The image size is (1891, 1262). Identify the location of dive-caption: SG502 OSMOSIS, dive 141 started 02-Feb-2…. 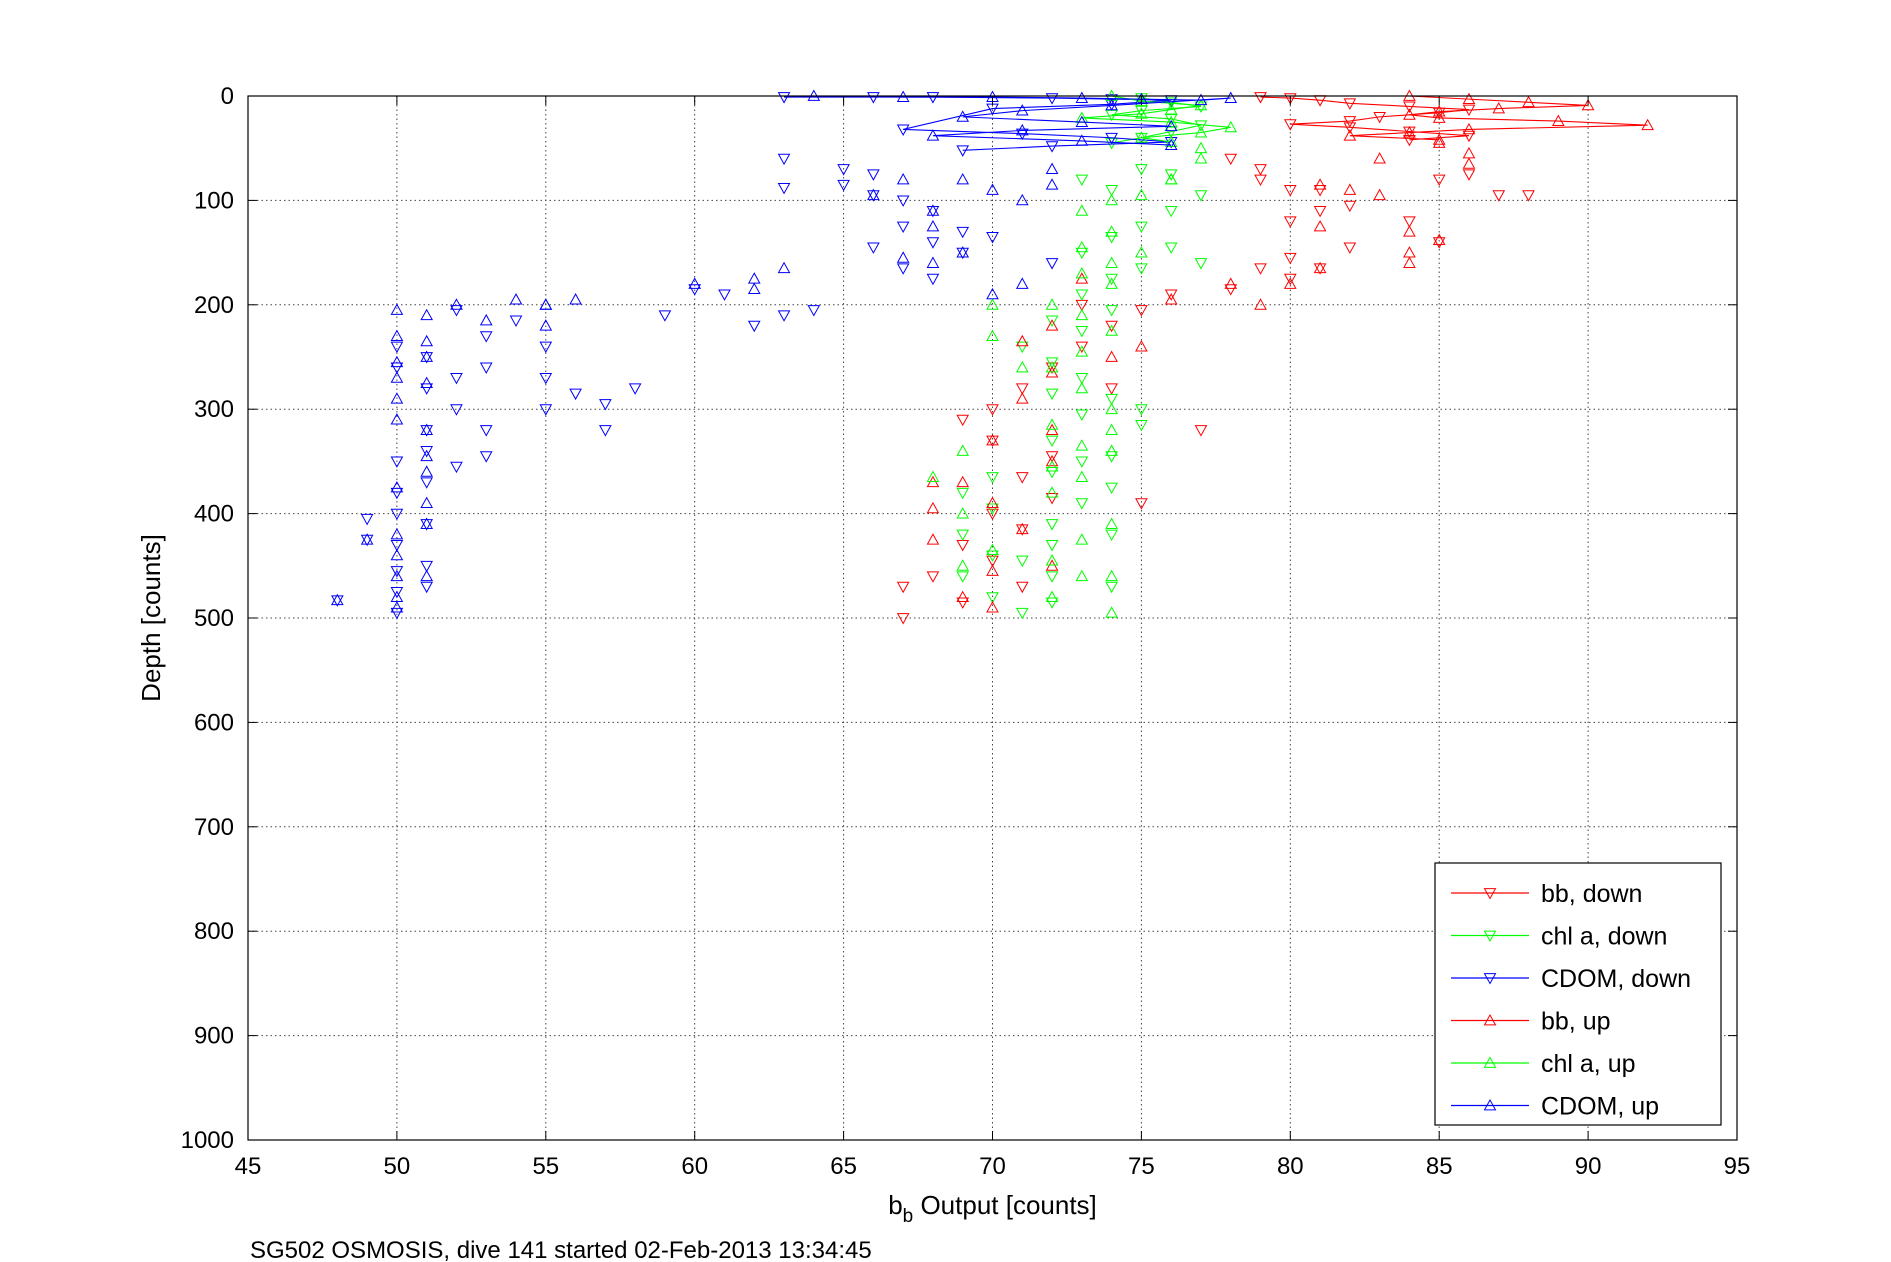
(561, 1249).